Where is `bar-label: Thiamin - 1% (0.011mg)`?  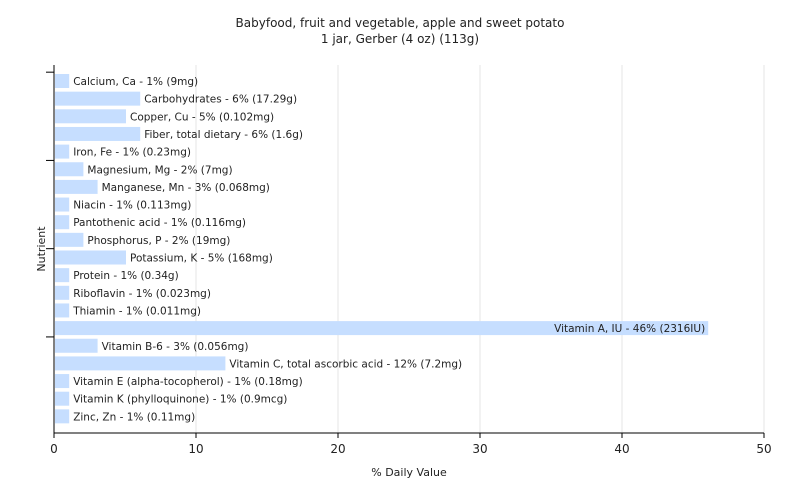 bar-label: Thiamin - 1% (0.011mg) is located at coordinates (136, 311).